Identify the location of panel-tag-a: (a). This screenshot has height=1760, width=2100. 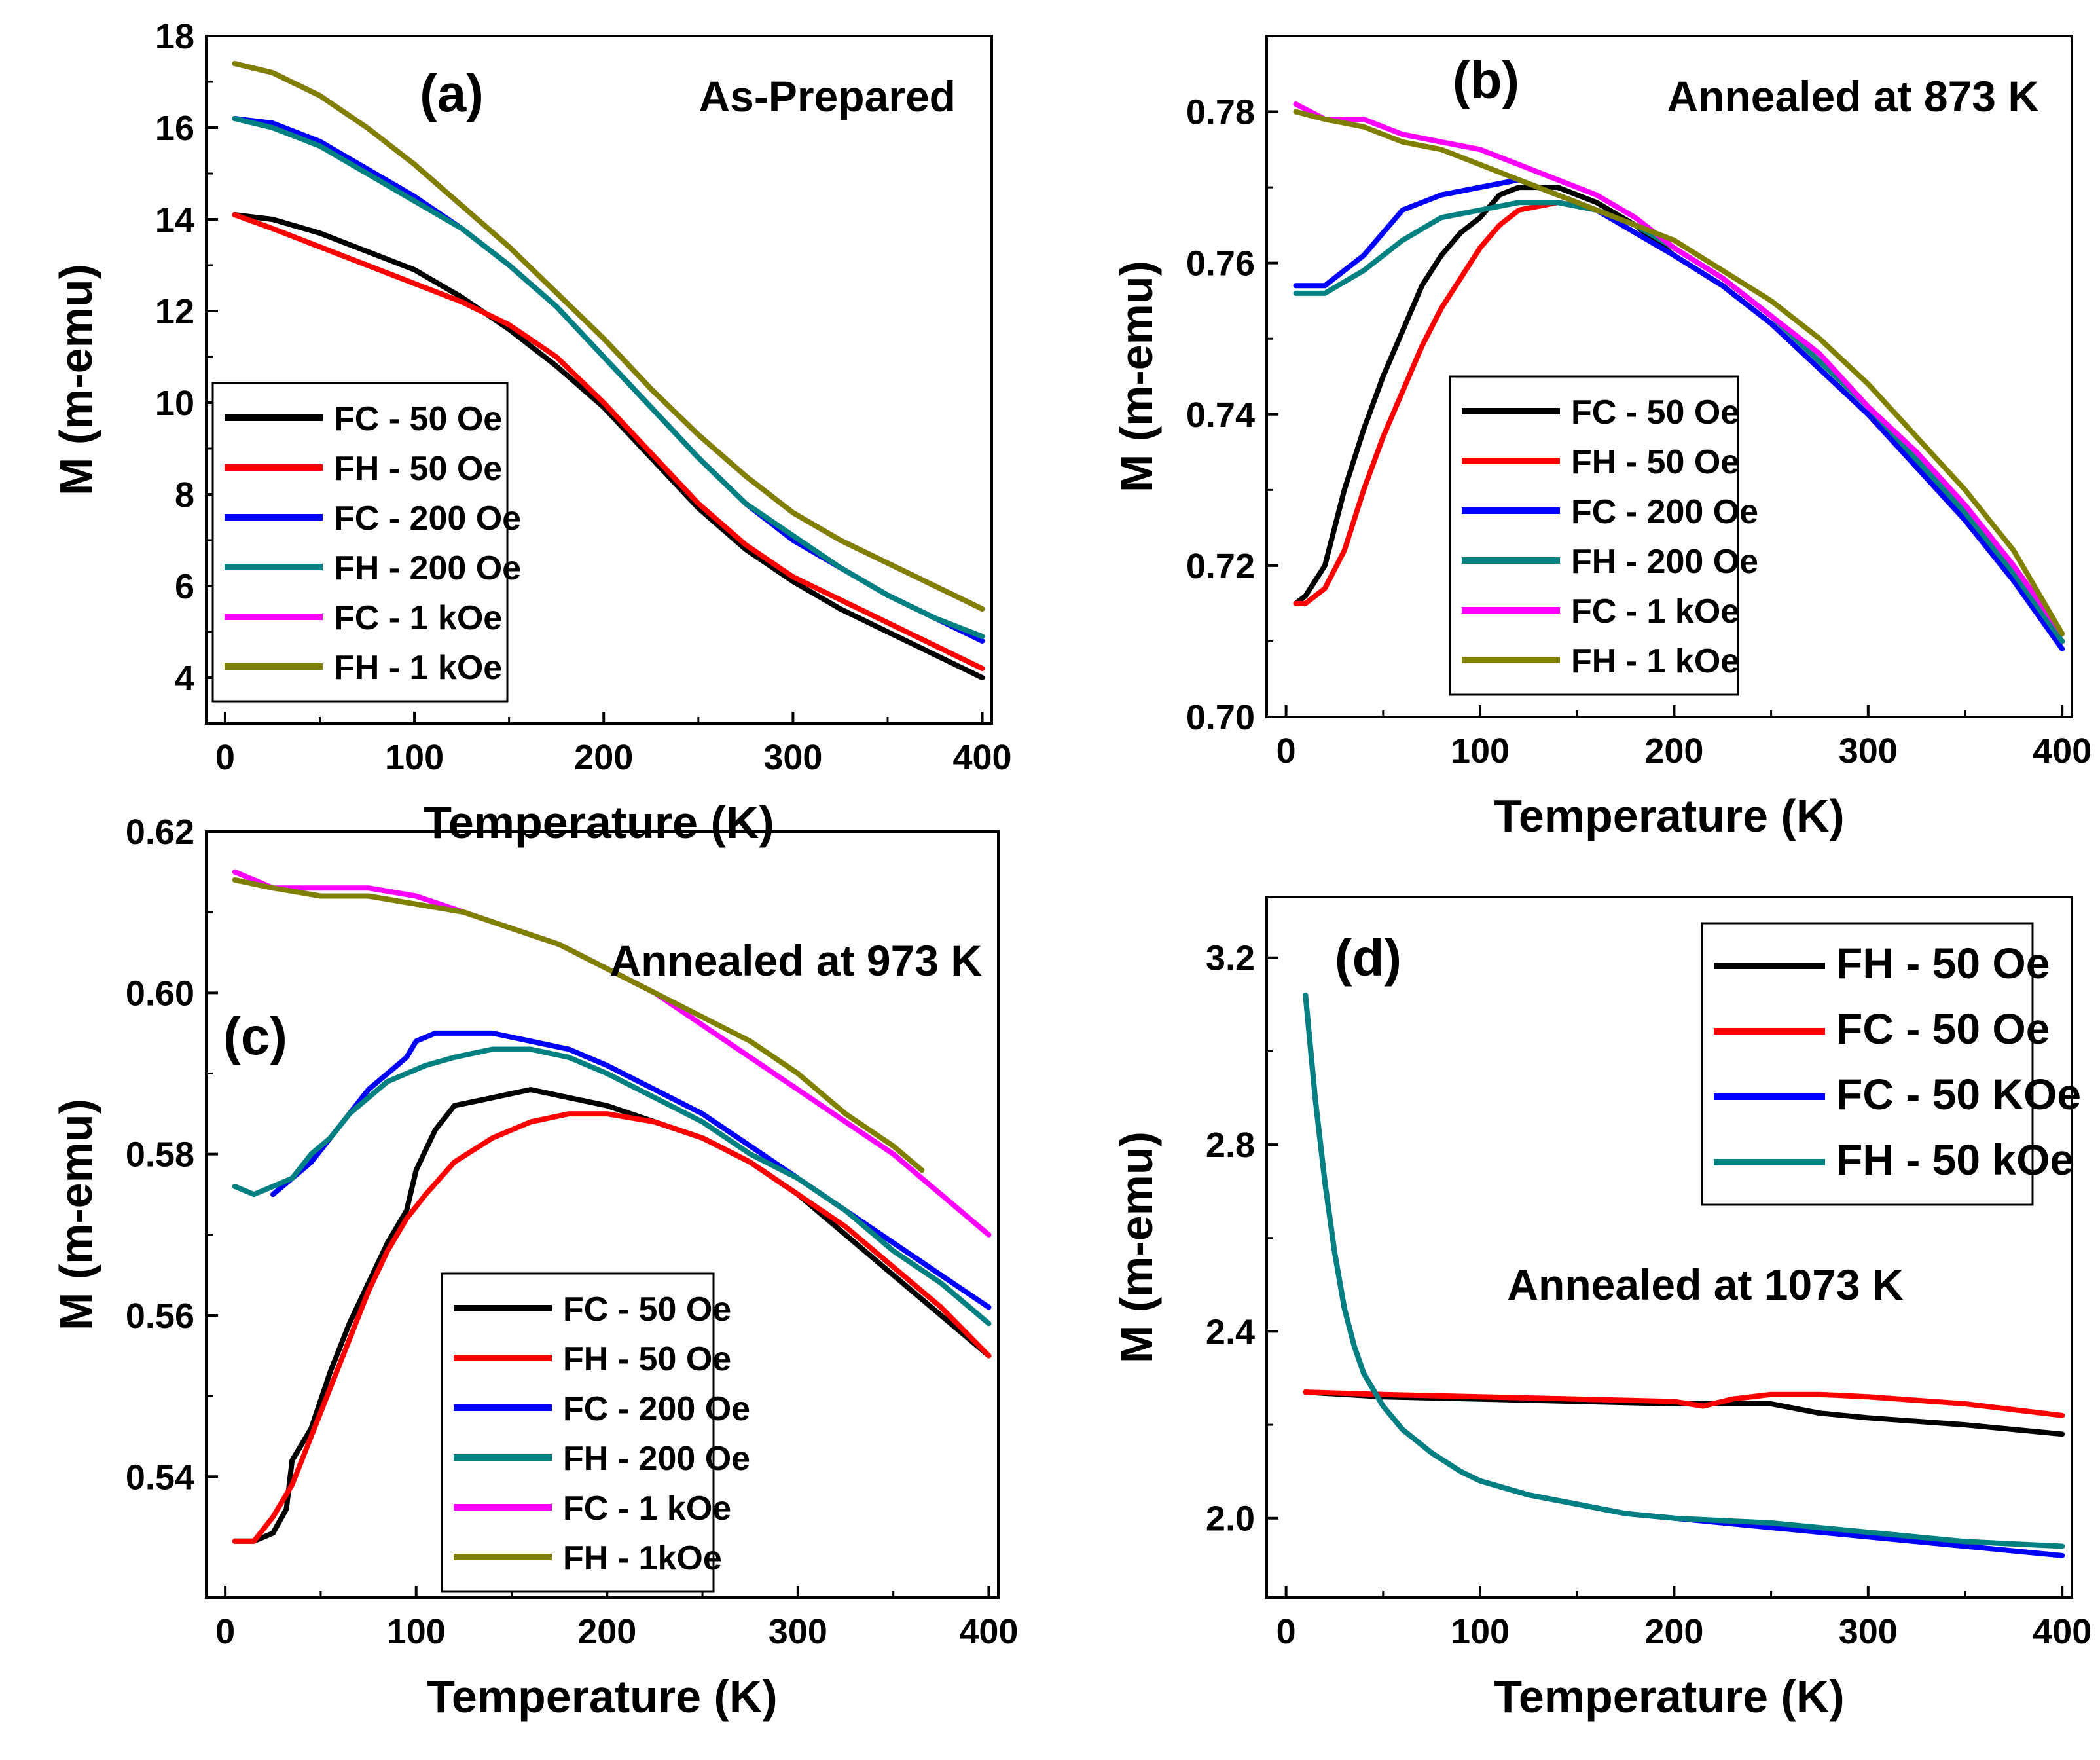
(452, 93).